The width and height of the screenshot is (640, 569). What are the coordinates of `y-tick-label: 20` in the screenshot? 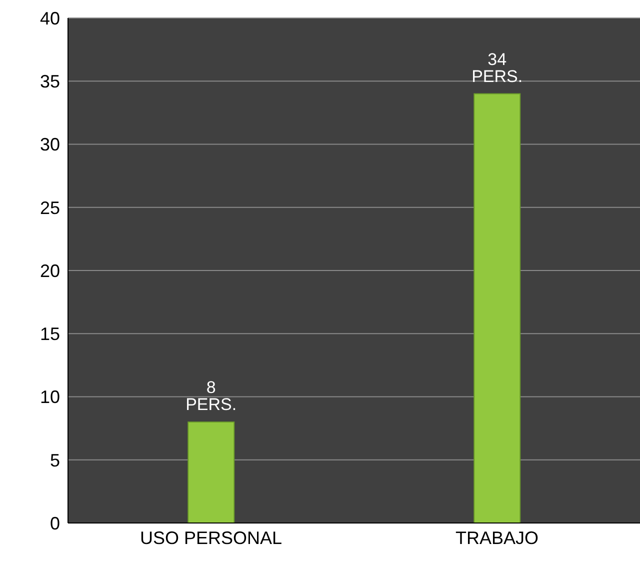 It's located at (50, 270).